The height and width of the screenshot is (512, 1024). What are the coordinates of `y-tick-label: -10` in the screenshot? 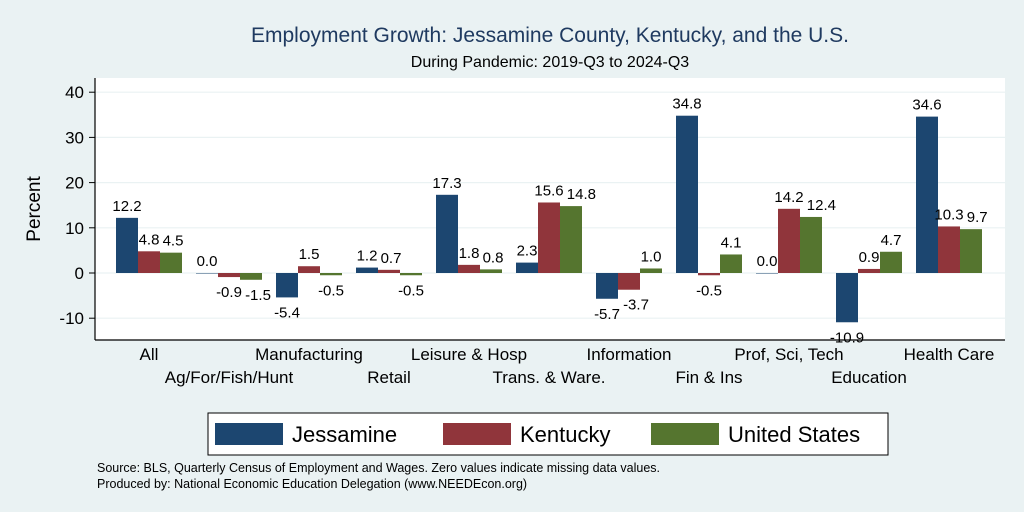 It's located at (71, 318).